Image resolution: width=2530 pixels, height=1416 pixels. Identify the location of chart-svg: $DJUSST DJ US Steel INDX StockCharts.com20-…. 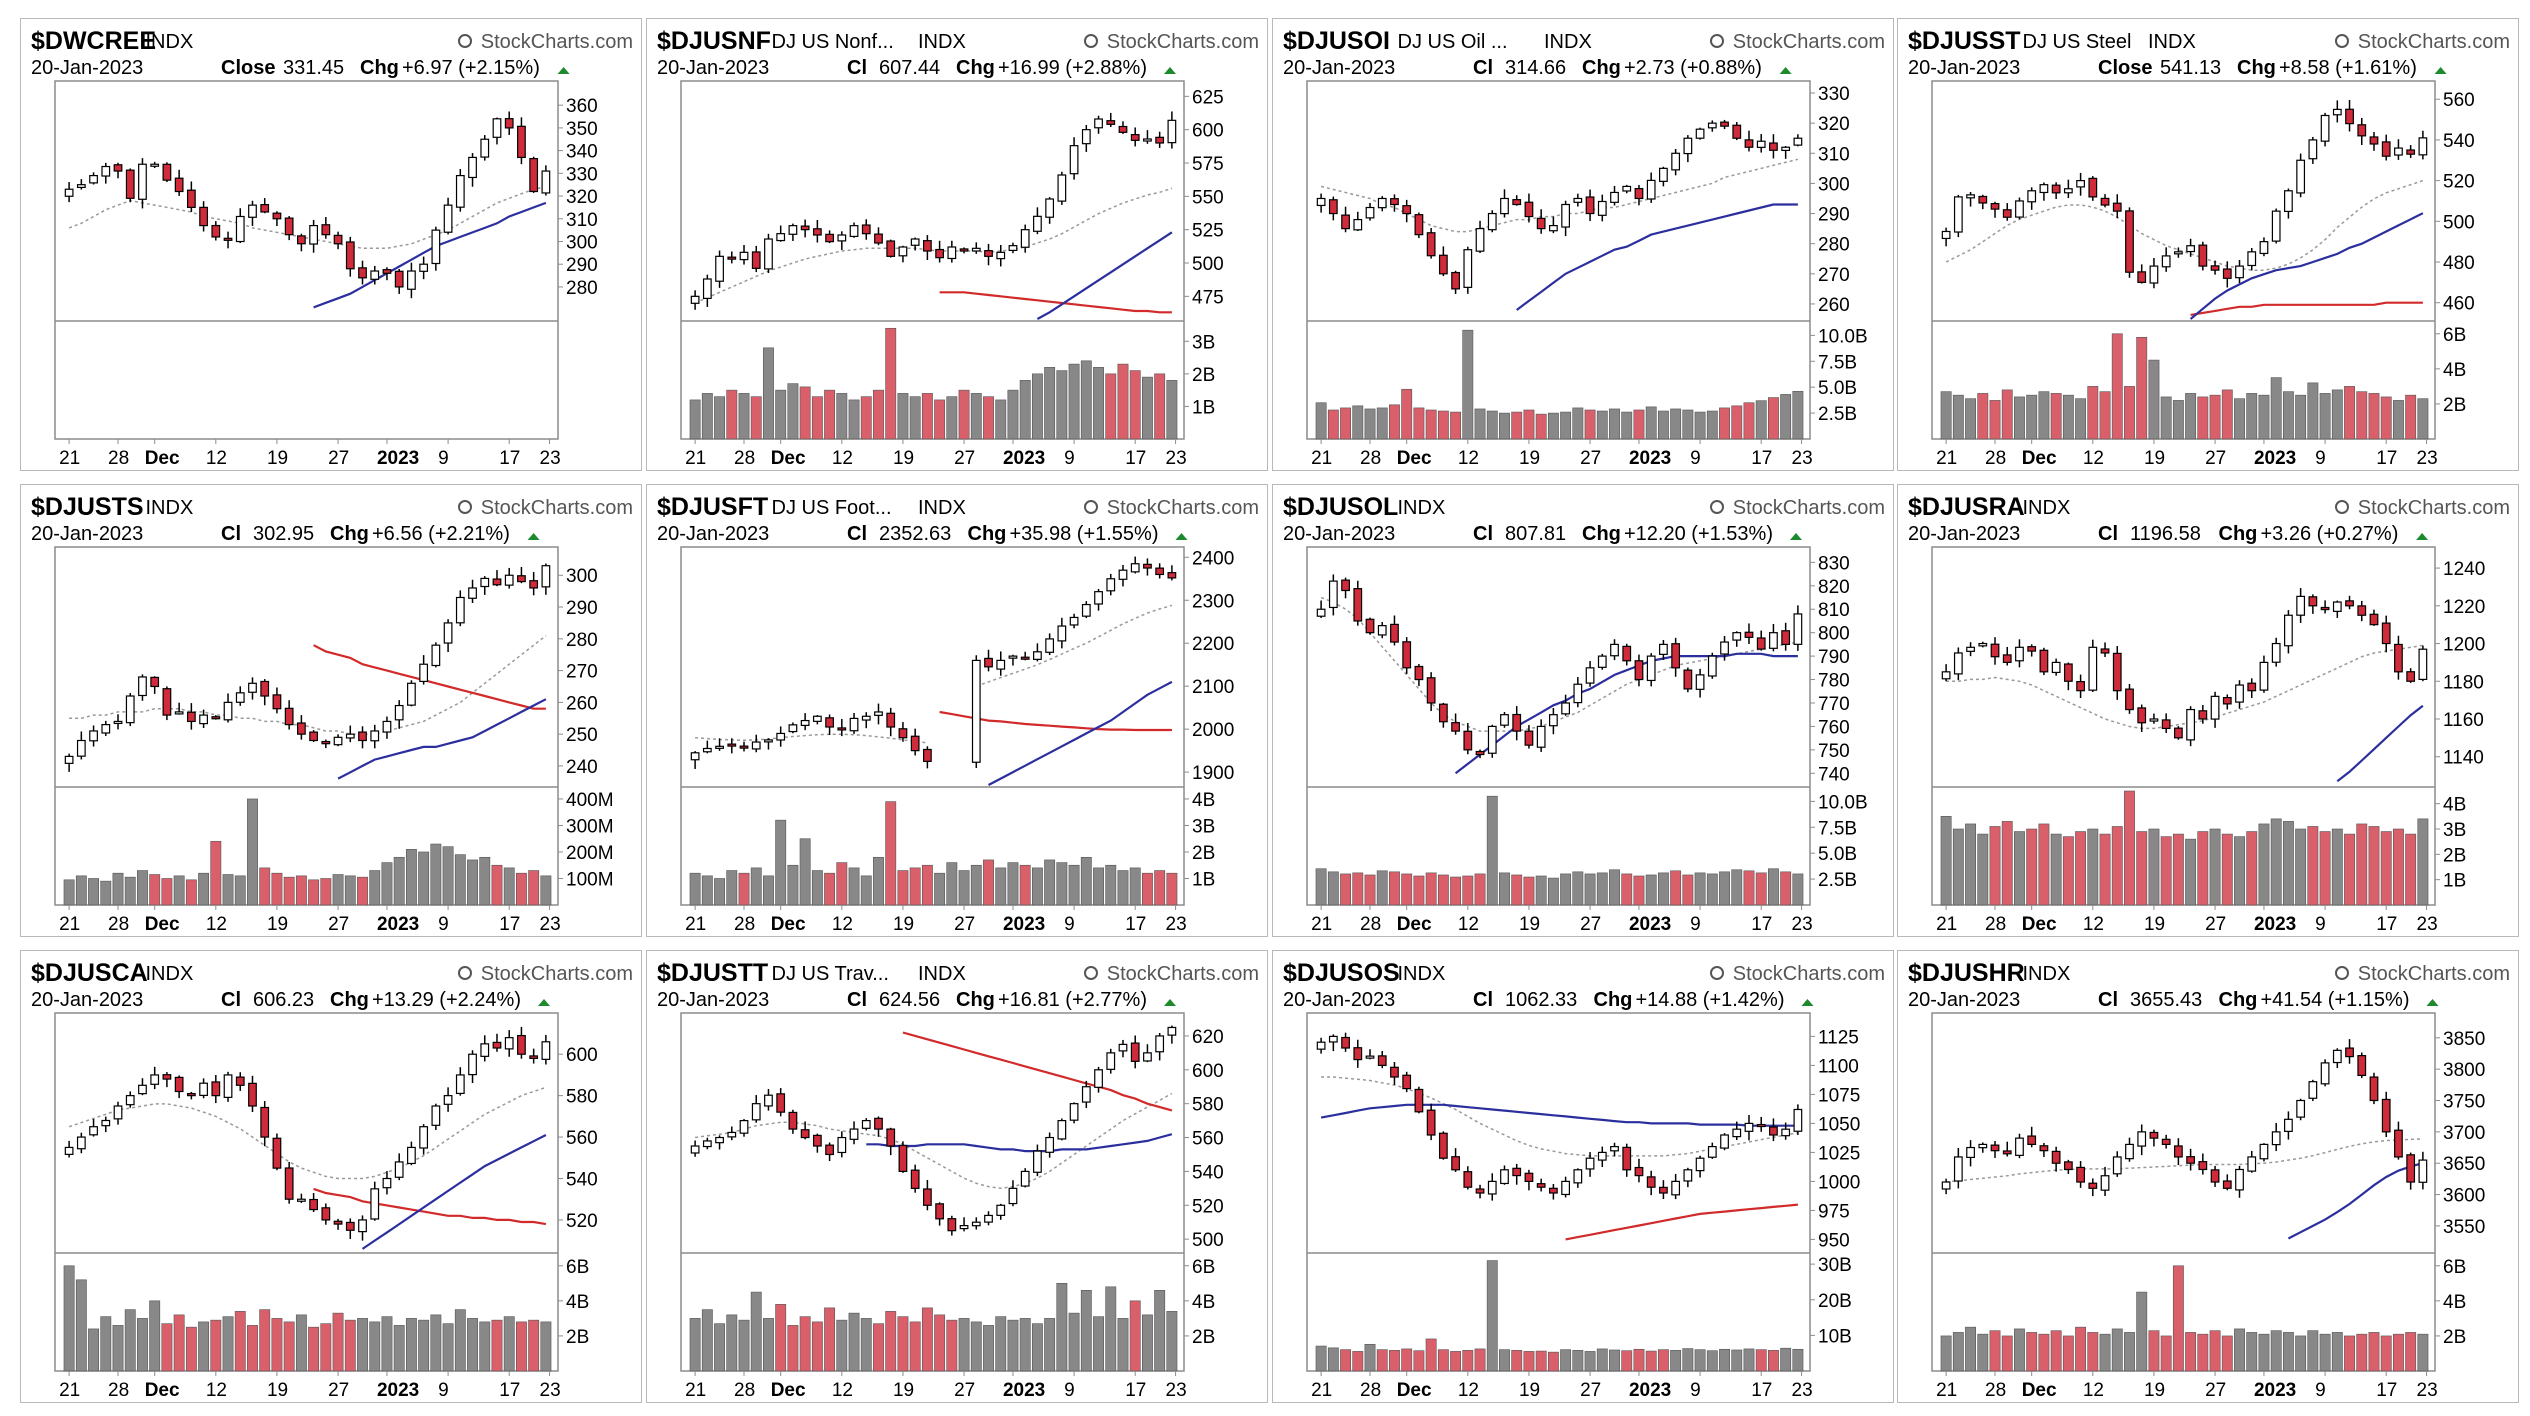
(2209, 248).